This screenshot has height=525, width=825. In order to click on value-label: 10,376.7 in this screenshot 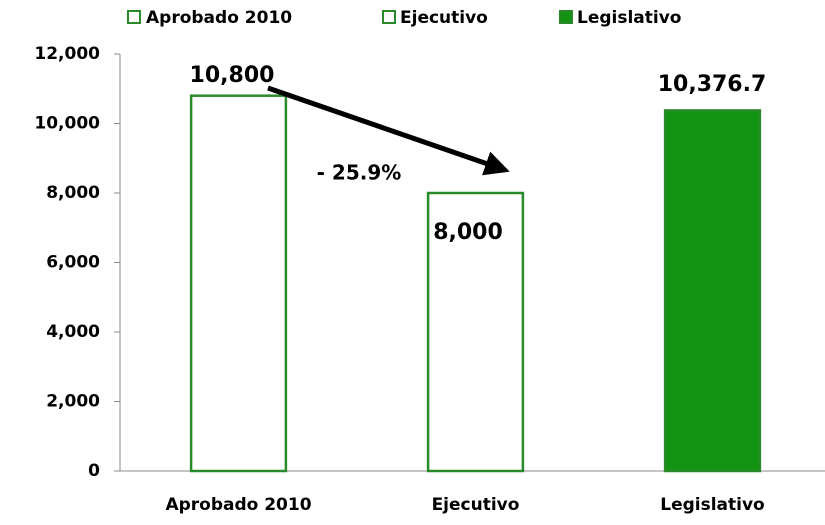, I will do `click(712, 84)`.